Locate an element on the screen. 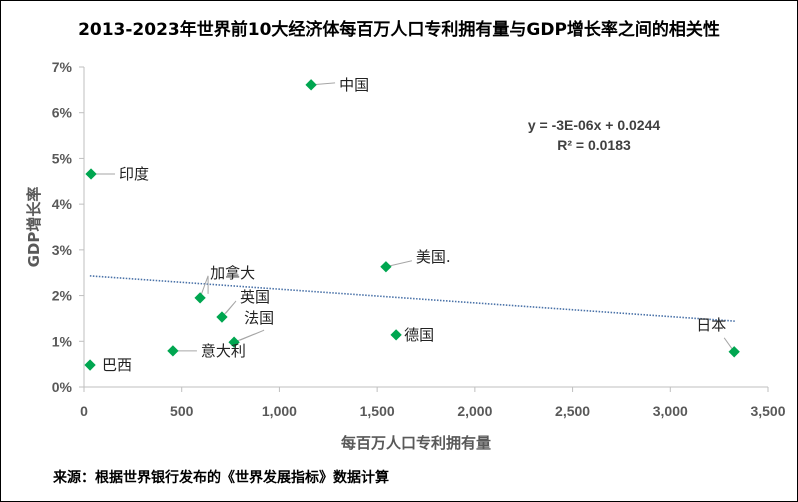 The image size is (798, 502). x-axis-label: 每百万人口专利拥有量 is located at coordinates (416, 443).